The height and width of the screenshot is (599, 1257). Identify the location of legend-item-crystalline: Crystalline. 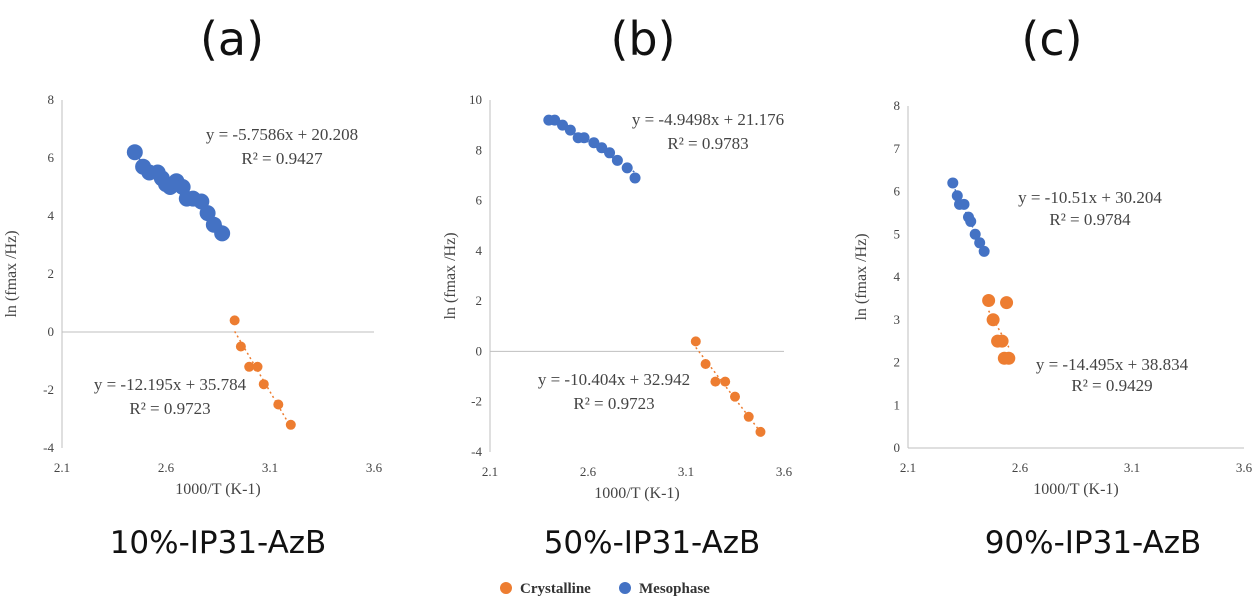
(545, 589).